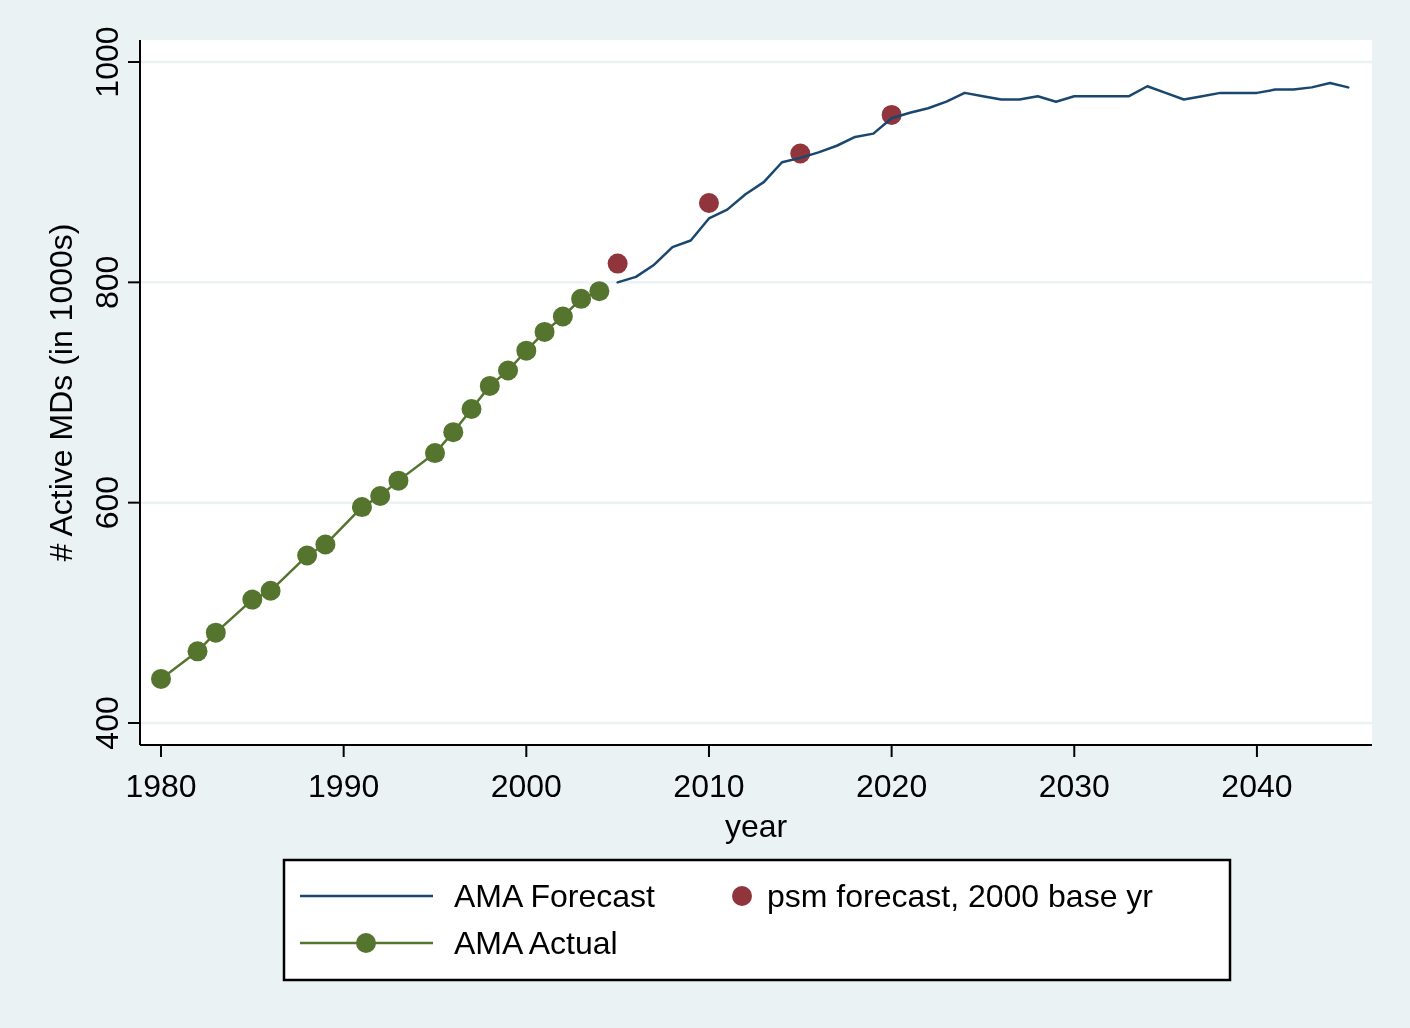 This screenshot has width=1410, height=1028. What do you see at coordinates (1257, 786) in the screenshot?
I see `x-tick-label: 2040` at bounding box center [1257, 786].